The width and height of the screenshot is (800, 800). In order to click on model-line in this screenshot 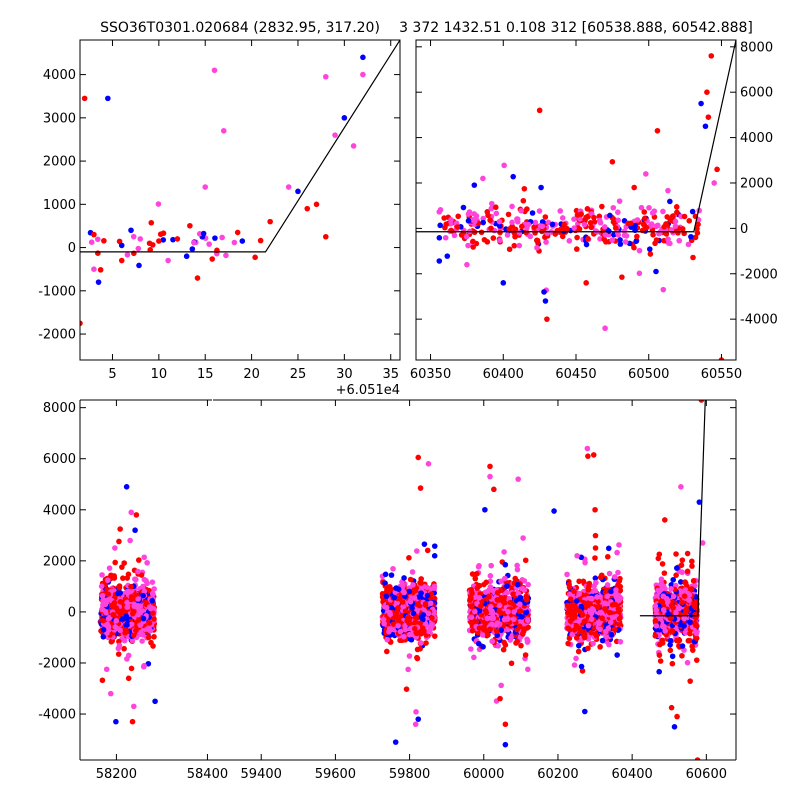, I will do `click(576, 136)`.